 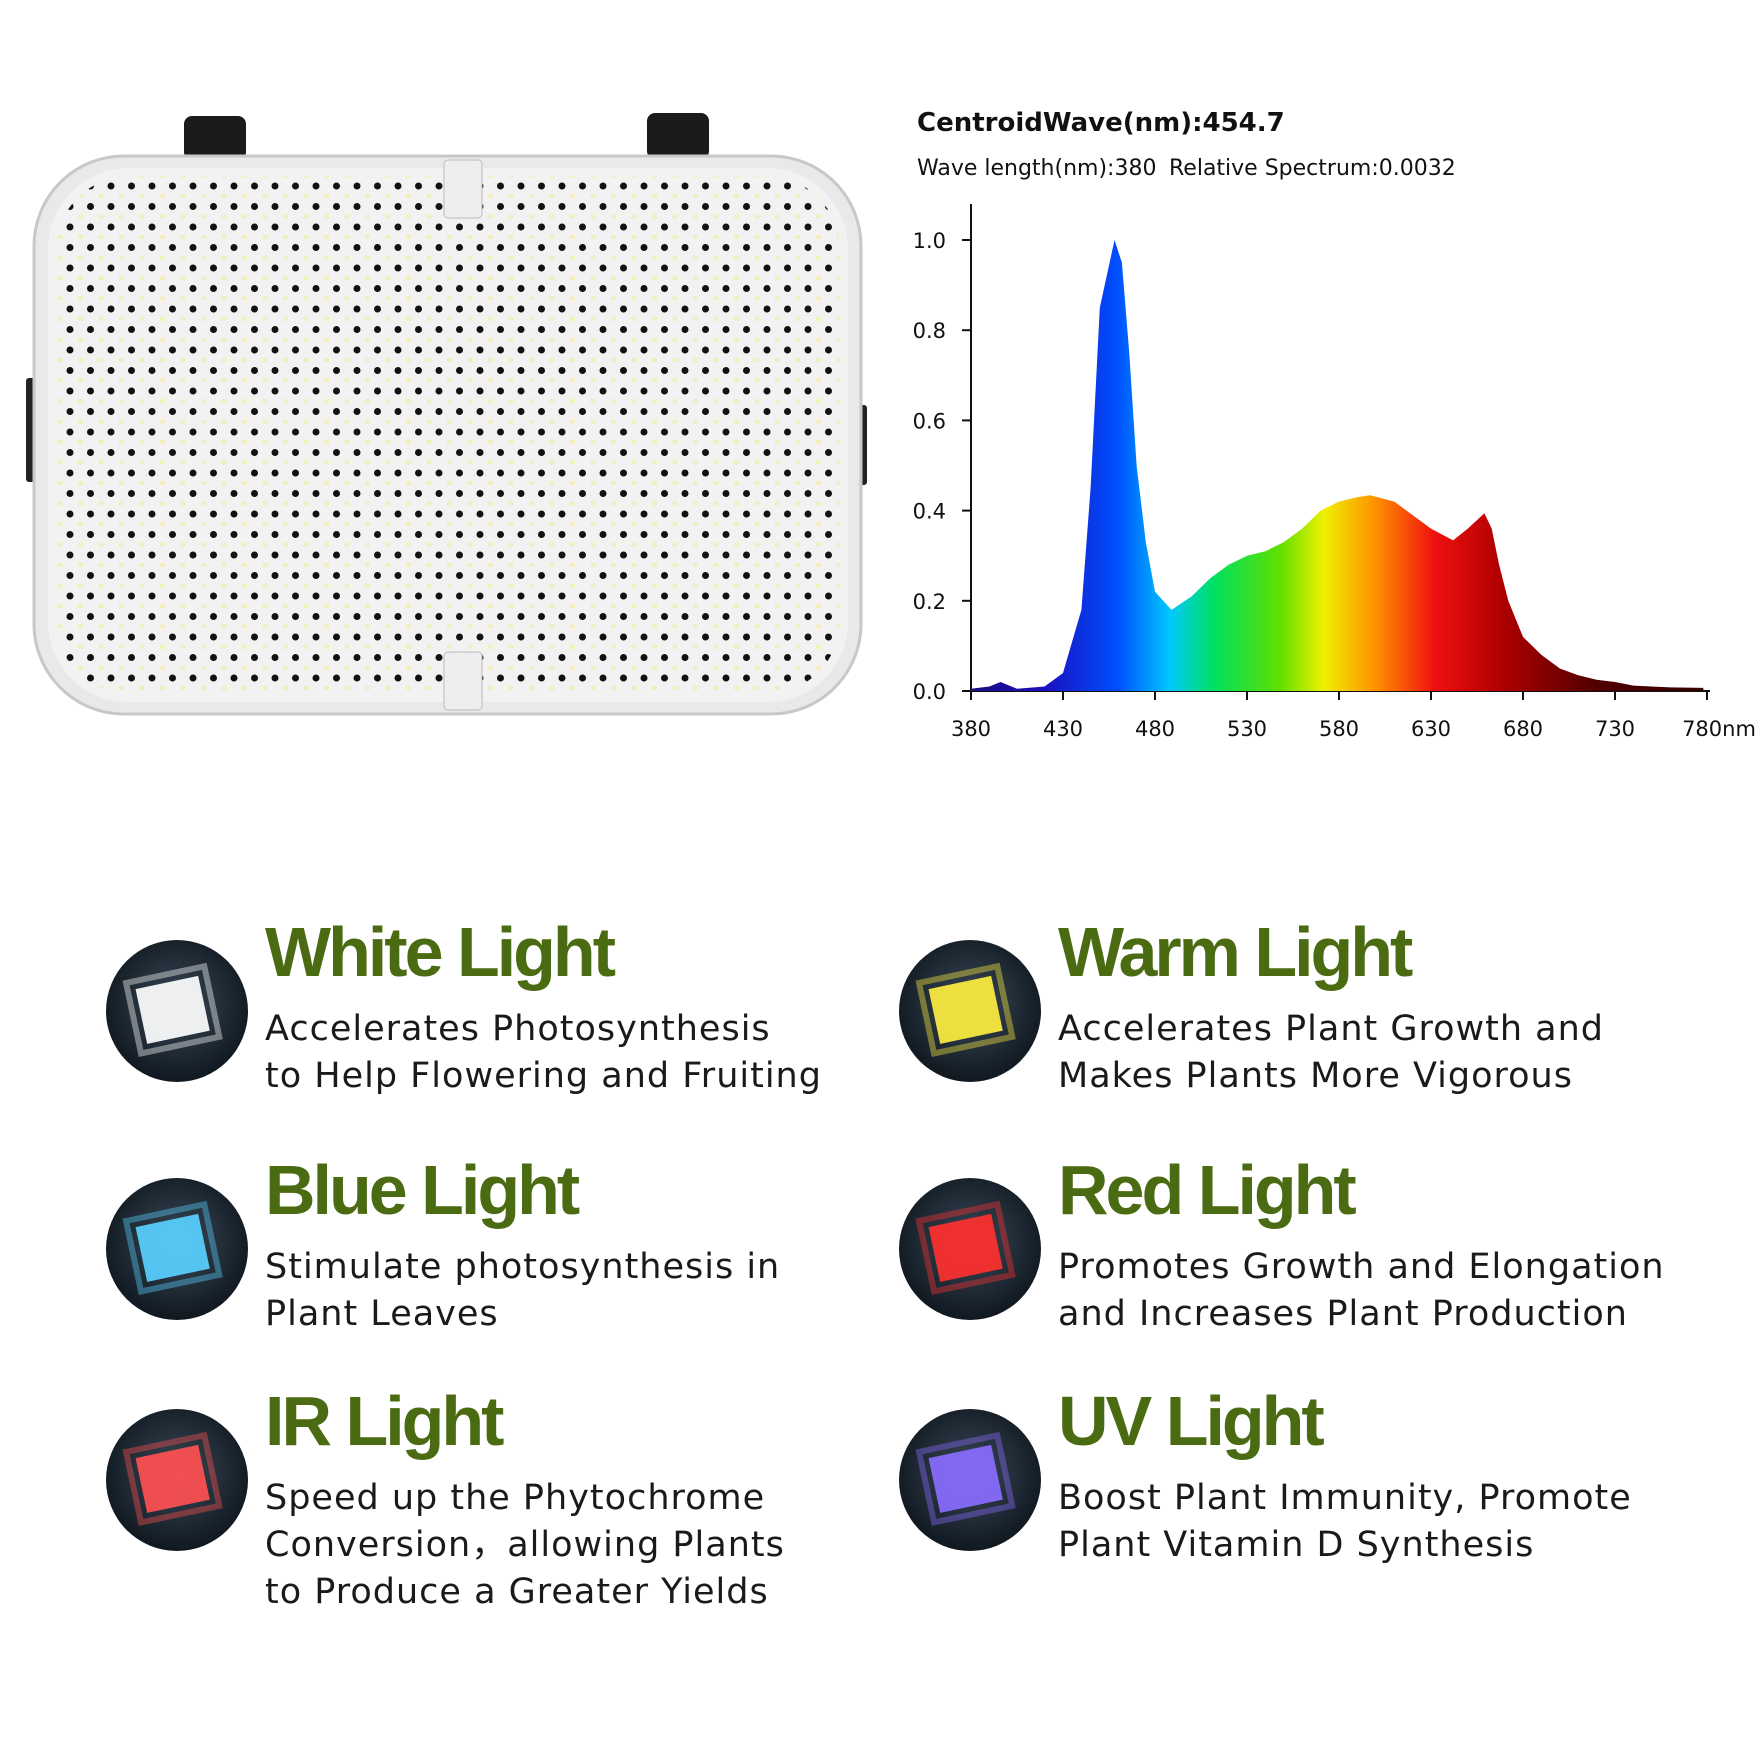 I want to click on feature-title: Blue Light, so click(x=422, y=1190).